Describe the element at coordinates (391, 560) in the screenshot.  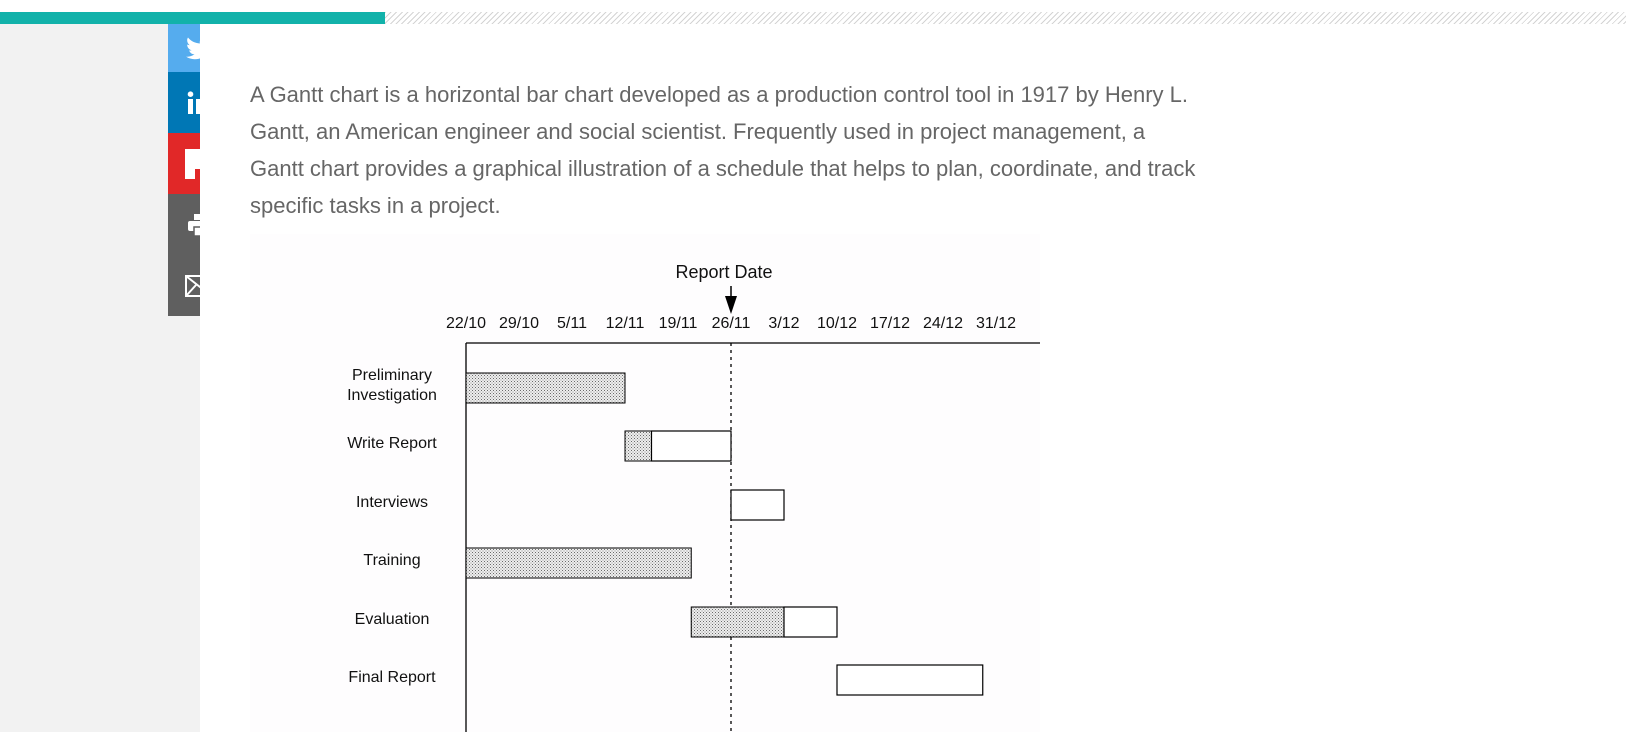
I see `task-label: Training` at that location.